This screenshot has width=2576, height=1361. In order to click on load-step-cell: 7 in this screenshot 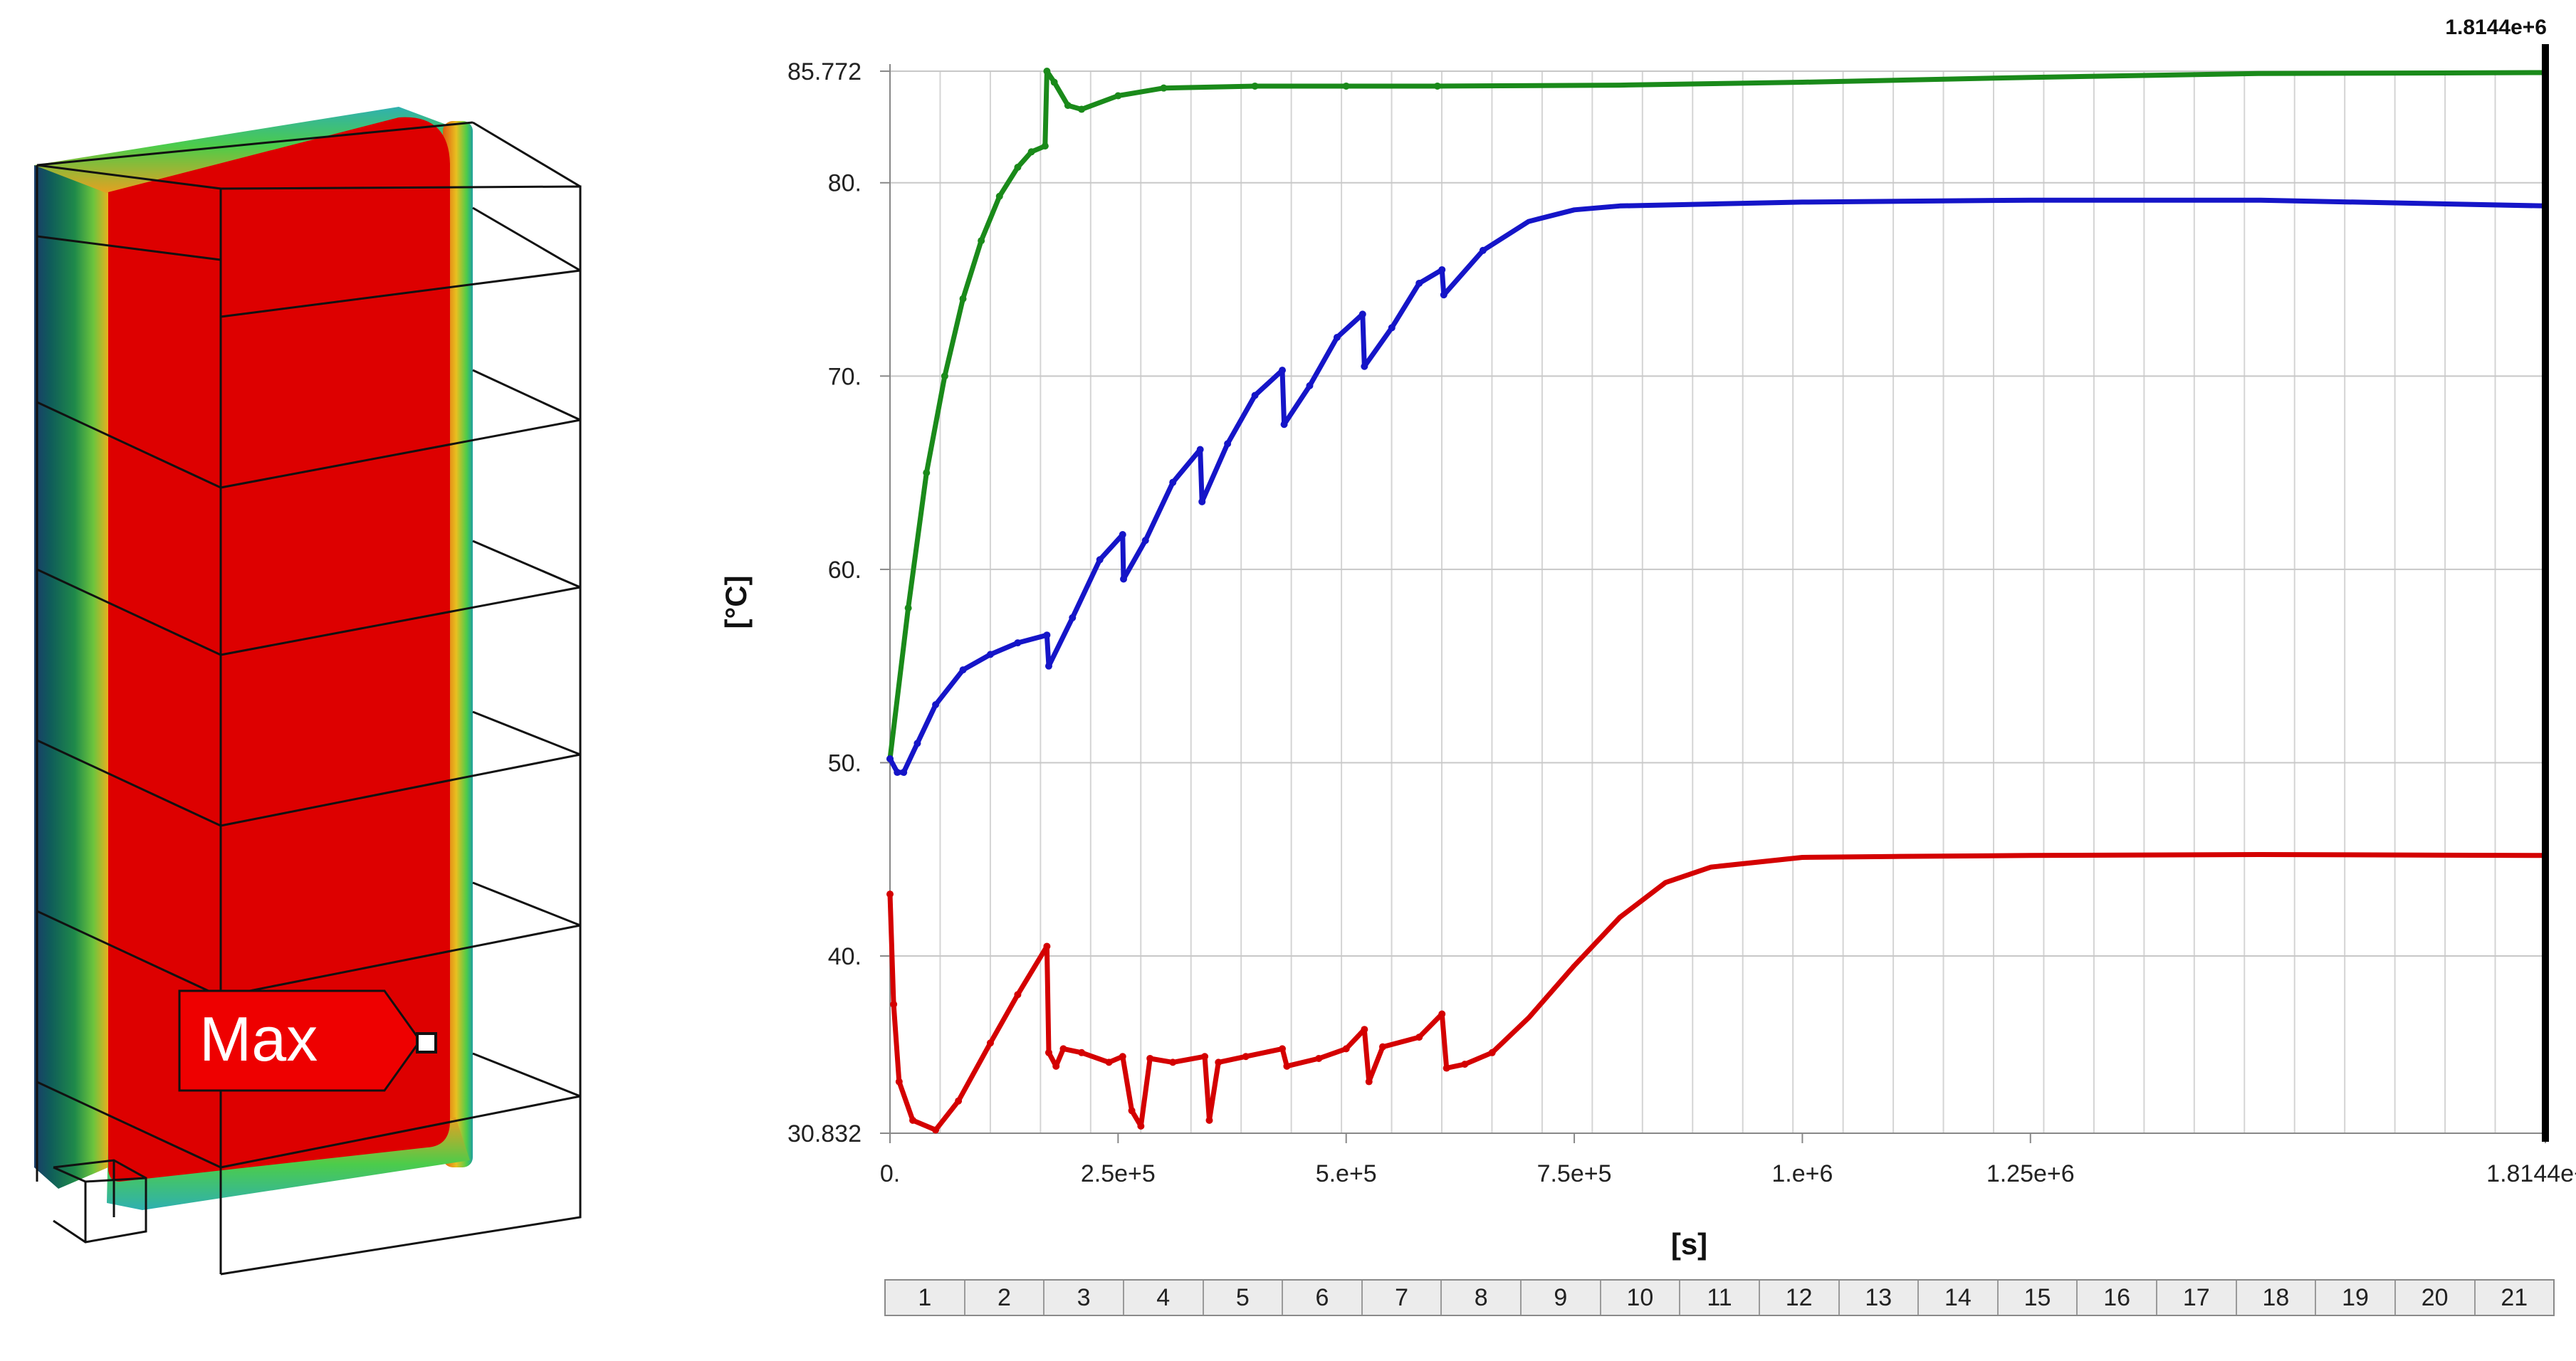, I will do `click(1403, 1298)`.